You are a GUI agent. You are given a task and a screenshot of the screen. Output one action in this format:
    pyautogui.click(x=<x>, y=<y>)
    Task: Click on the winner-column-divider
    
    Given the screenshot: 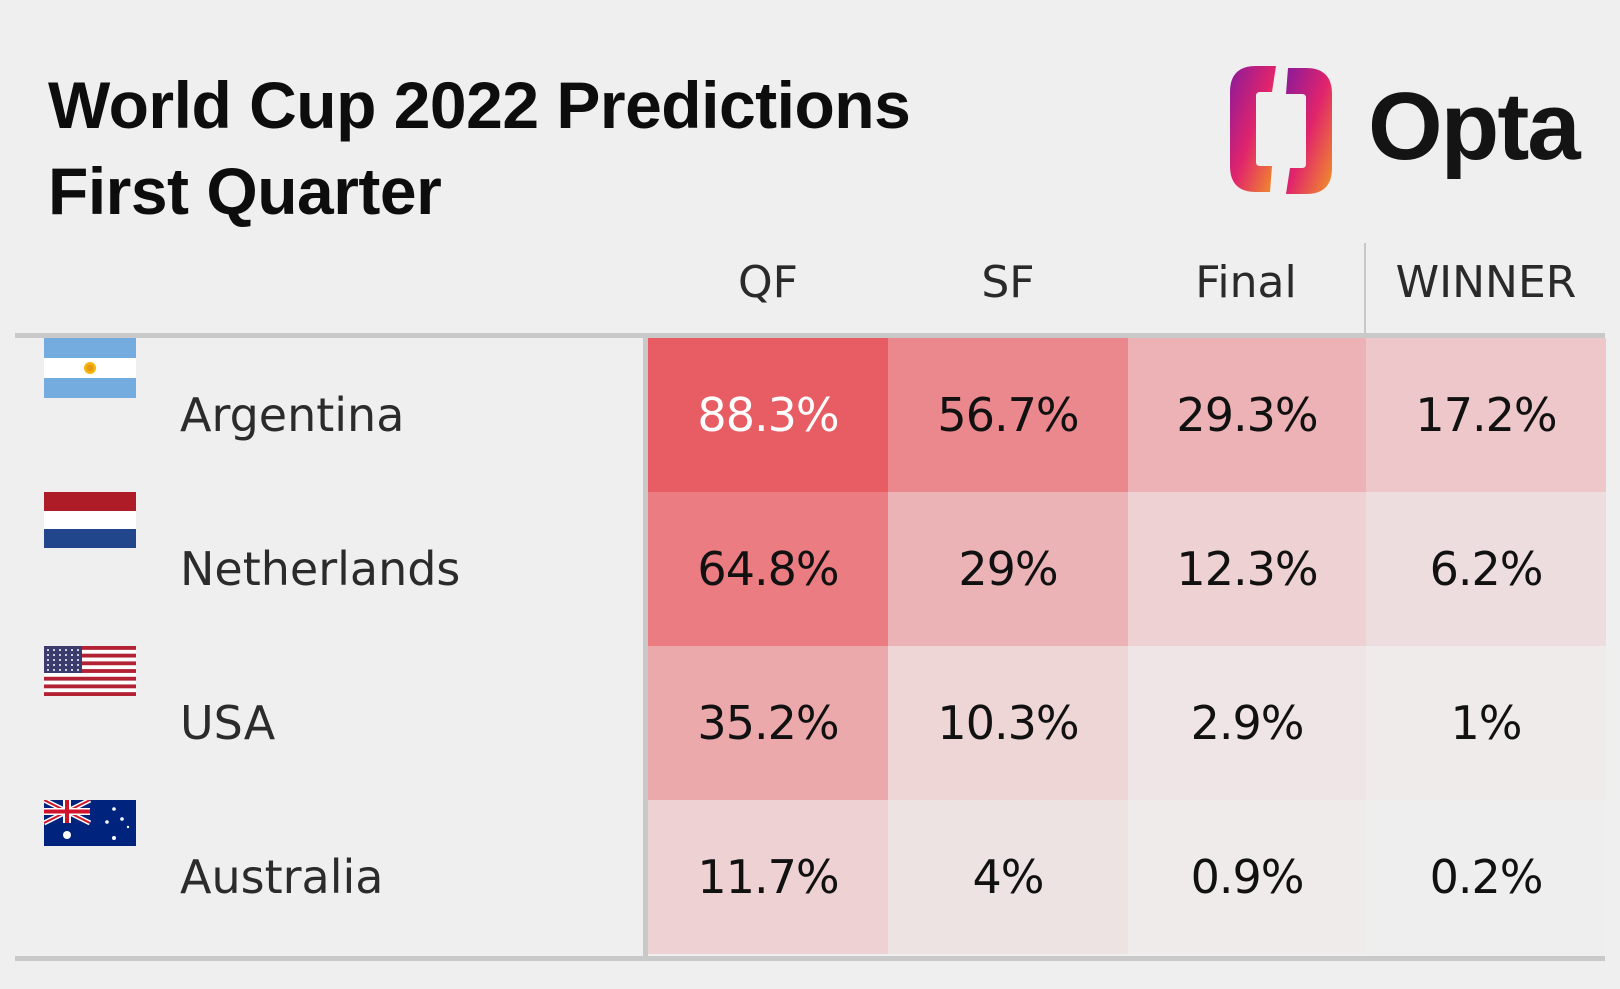 What is the action you would take?
    pyautogui.click(x=1365, y=289)
    